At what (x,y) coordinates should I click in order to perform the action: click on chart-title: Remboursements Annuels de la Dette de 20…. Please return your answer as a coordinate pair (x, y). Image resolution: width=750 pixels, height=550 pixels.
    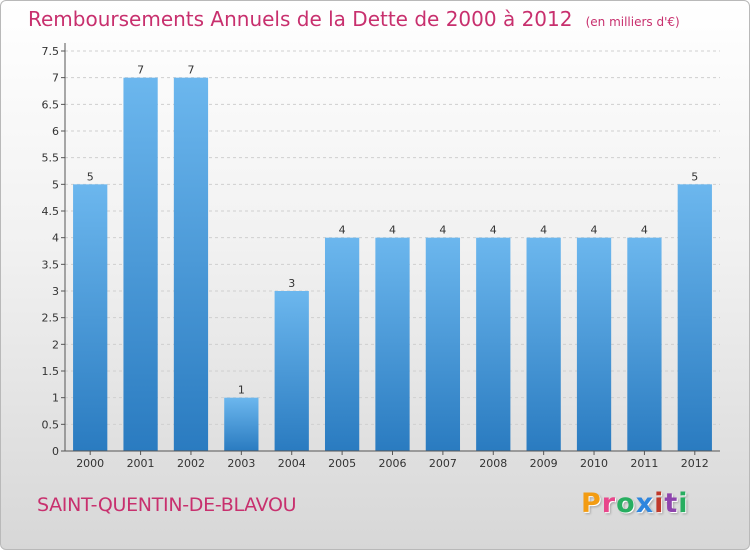
    Looking at the image, I should click on (300, 19).